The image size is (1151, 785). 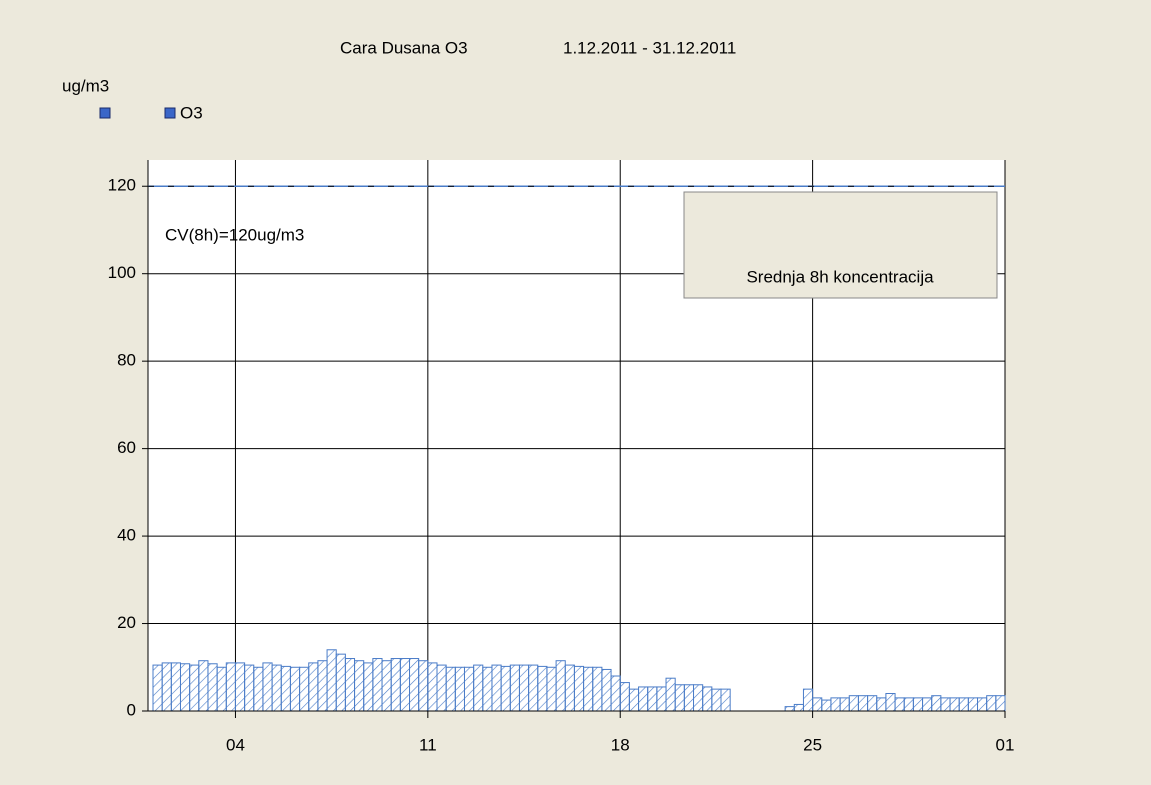 What do you see at coordinates (649, 47) in the screenshot?
I see `chart-subtitle: 1.12.2011 - 31.12.2011` at bounding box center [649, 47].